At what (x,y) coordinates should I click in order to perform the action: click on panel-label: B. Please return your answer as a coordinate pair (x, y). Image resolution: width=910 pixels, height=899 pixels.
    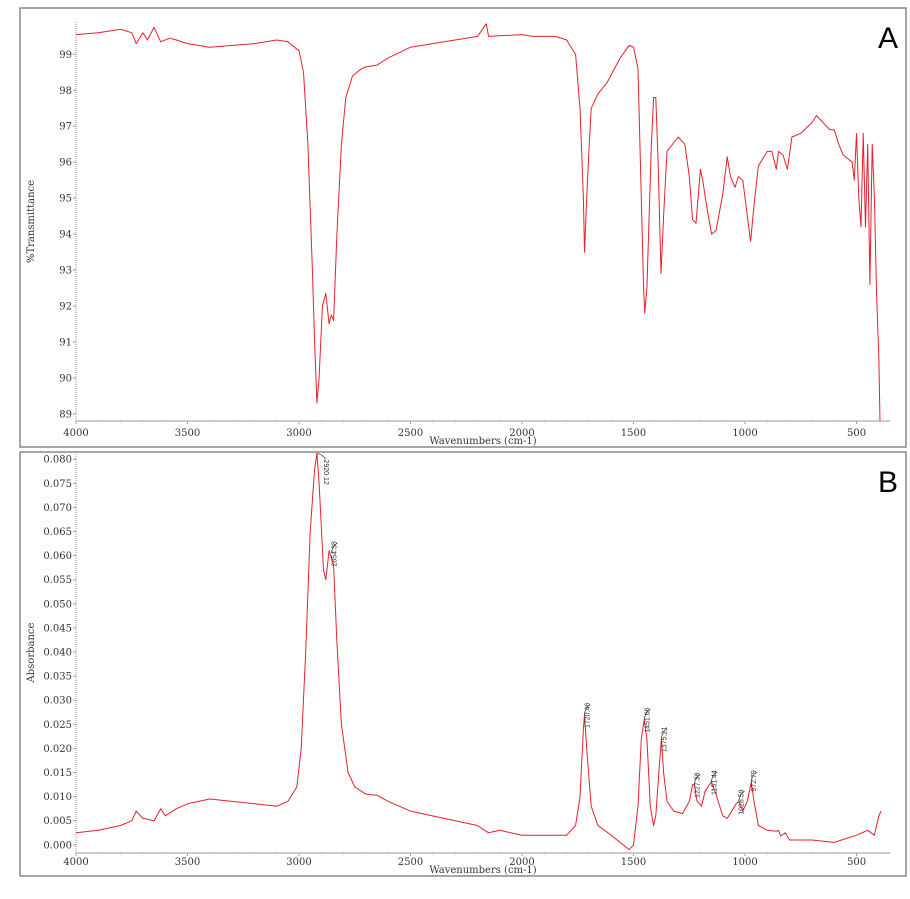
    Looking at the image, I should click on (888, 482).